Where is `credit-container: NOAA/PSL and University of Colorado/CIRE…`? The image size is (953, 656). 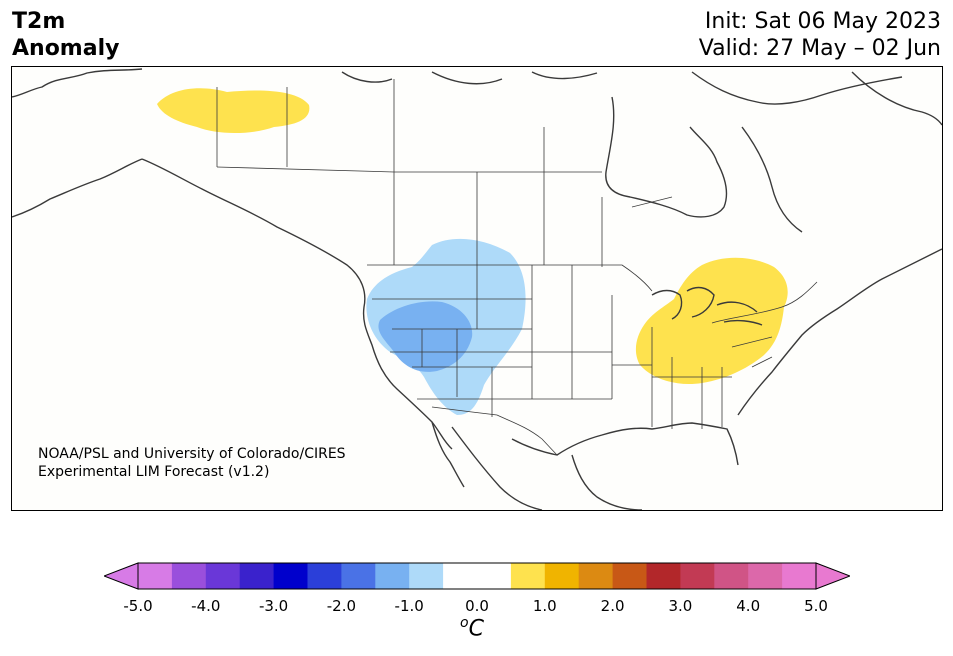
credit-container: NOAA/PSL and University of Colorado/CIRE… is located at coordinates (192, 463).